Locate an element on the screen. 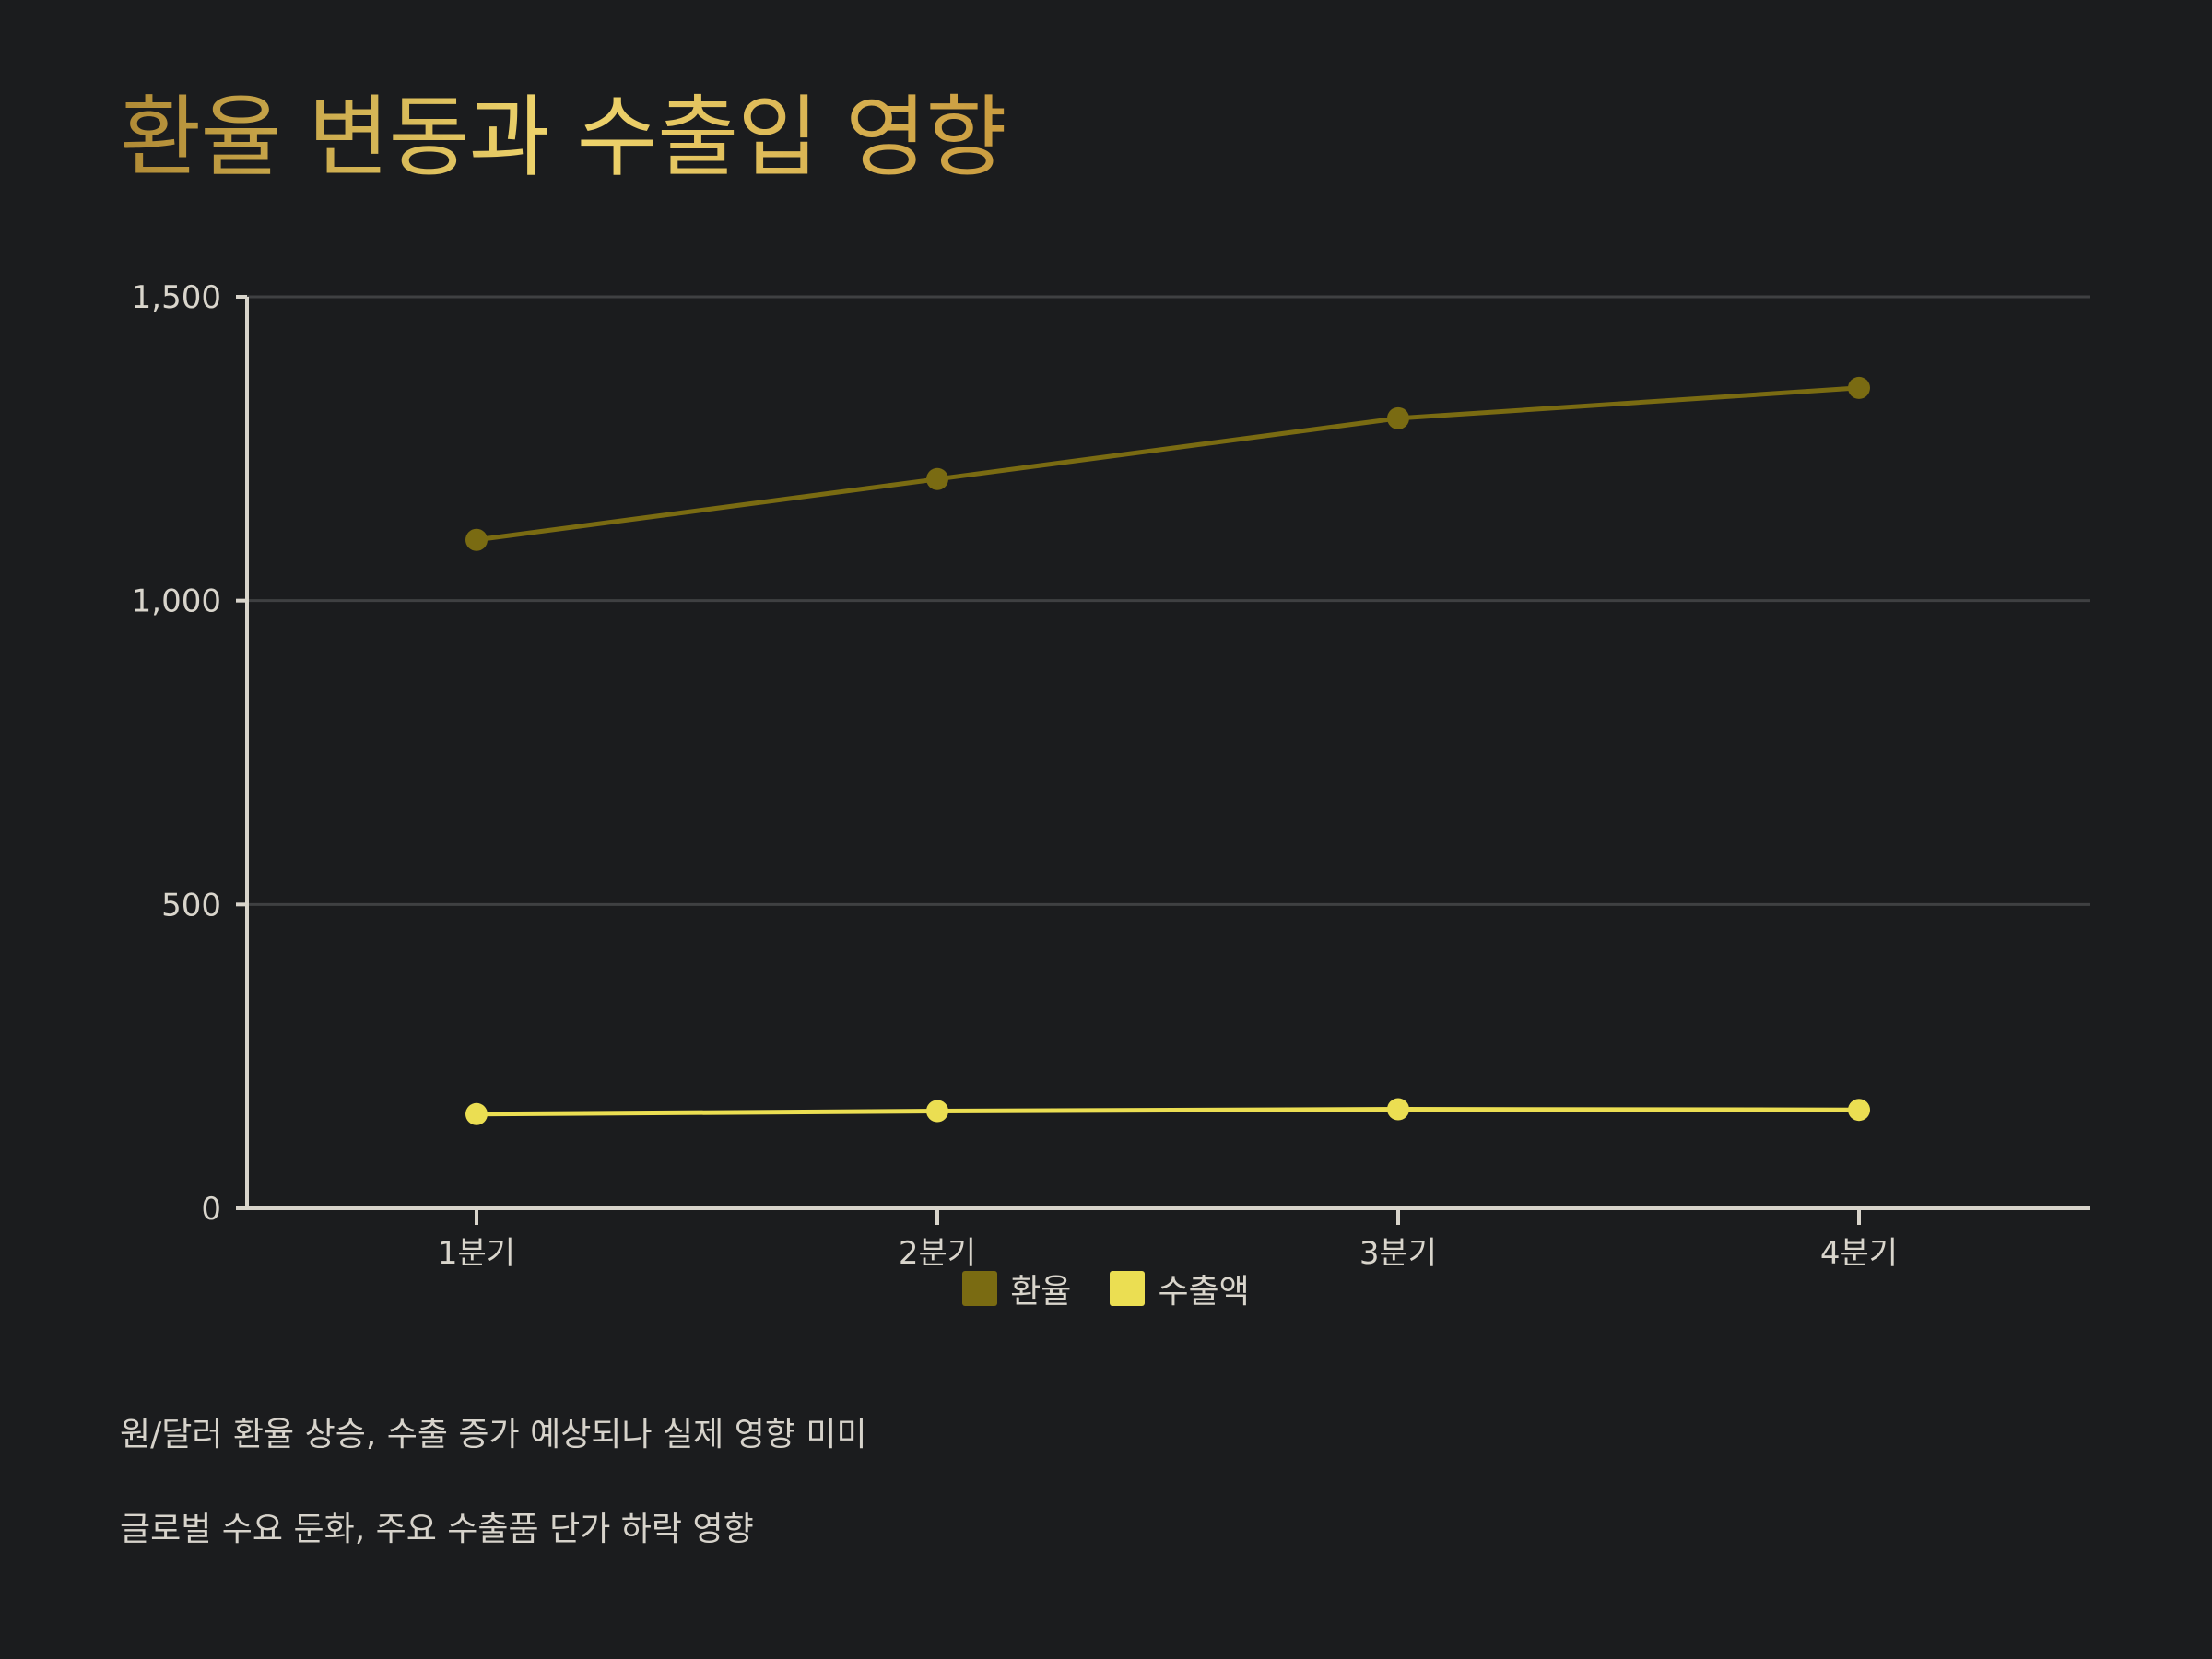  chart-title: 환율 변동과 수출입 영향 is located at coordinates (563, 138).